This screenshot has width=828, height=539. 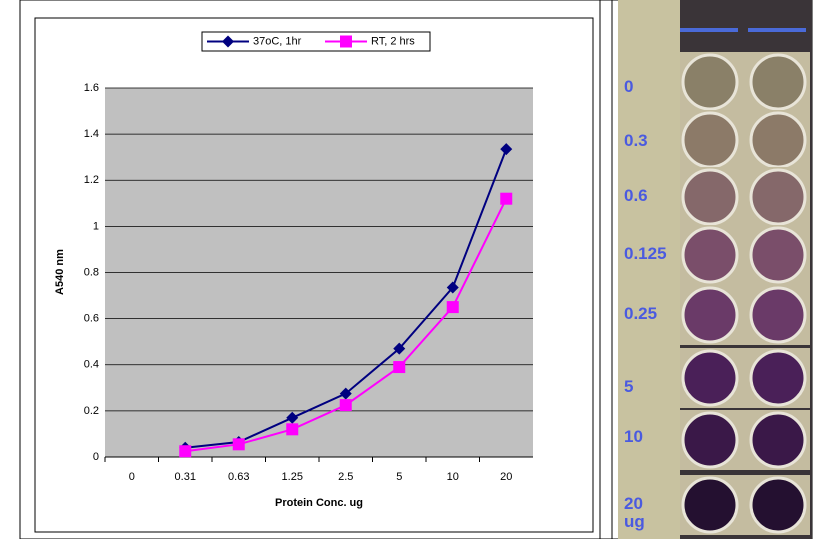 I want to click on plate-label: 10, so click(x=633, y=436).